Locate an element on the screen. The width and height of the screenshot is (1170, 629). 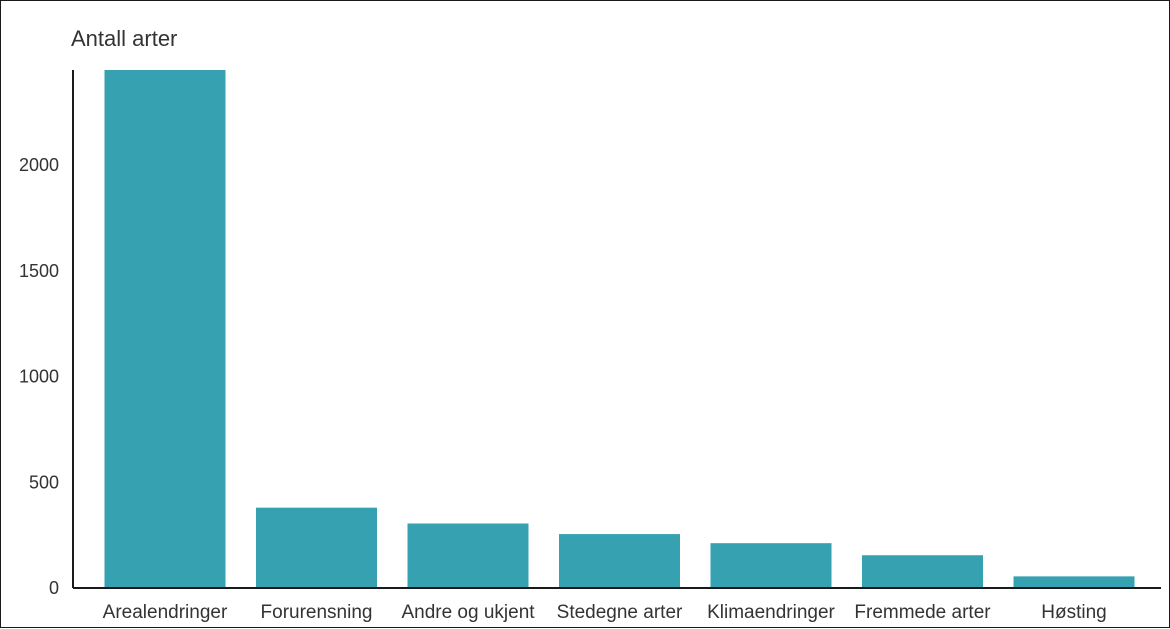
y-tick-label: 1500 is located at coordinates (39, 271).